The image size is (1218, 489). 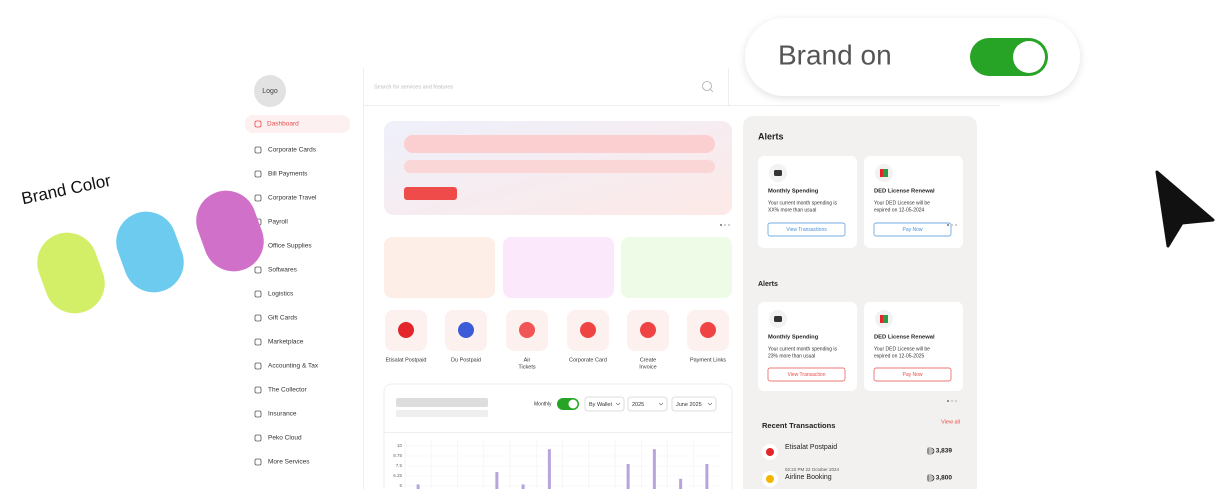 I want to click on search-icon, so click(x=707, y=86).